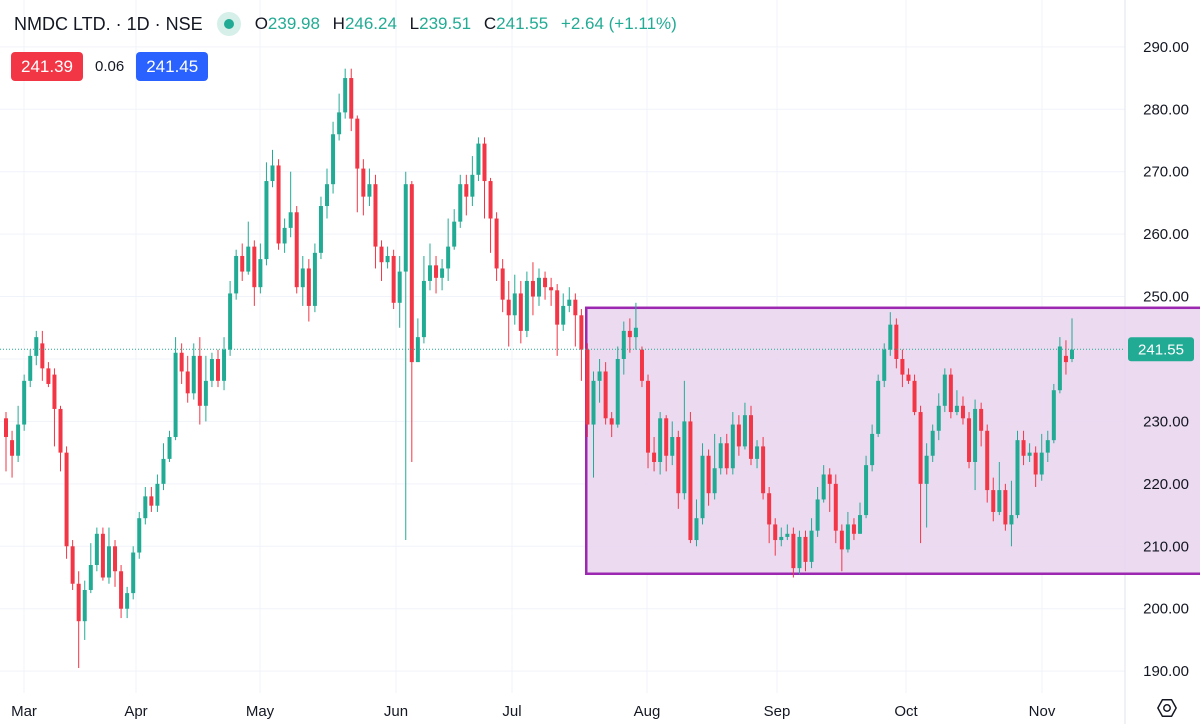 This screenshot has width=1200, height=724. I want to click on high-value: 246.24, so click(370, 23).